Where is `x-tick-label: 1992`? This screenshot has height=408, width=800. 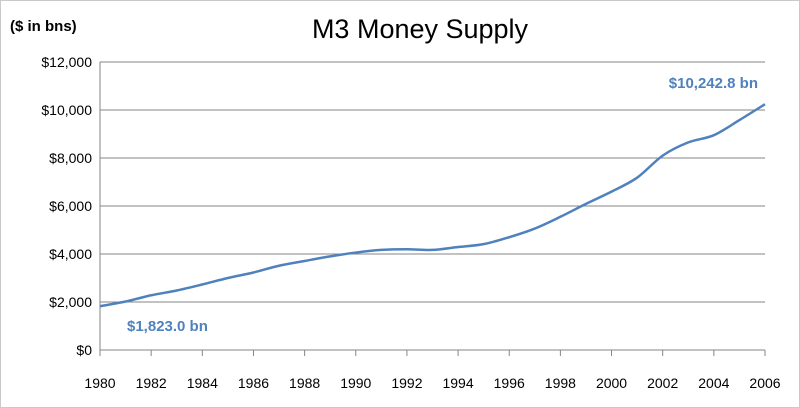
x-tick-label: 1992 is located at coordinates (406, 383).